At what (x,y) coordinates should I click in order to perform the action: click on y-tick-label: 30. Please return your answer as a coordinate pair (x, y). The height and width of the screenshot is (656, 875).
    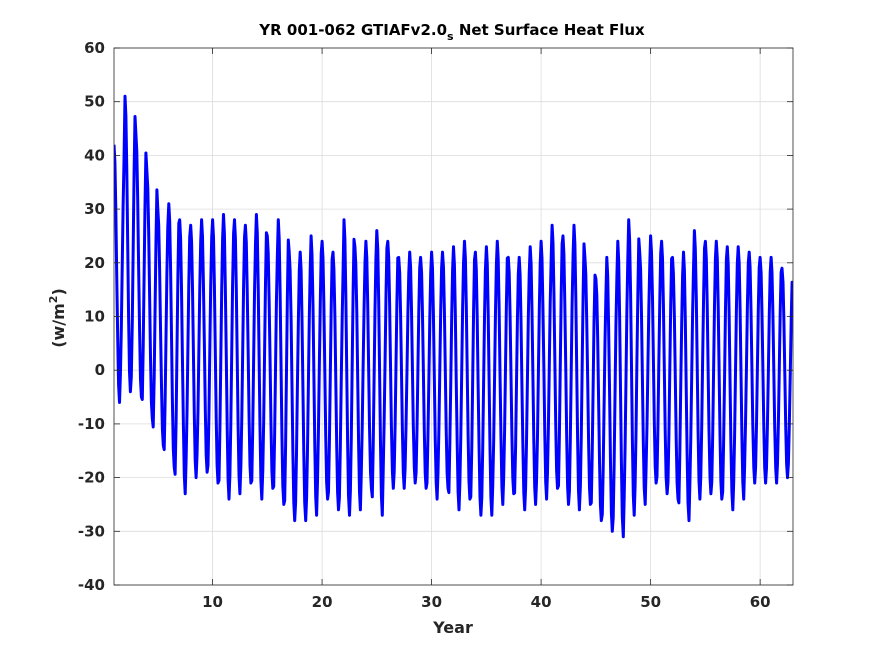
    Looking at the image, I should click on (94, 209).